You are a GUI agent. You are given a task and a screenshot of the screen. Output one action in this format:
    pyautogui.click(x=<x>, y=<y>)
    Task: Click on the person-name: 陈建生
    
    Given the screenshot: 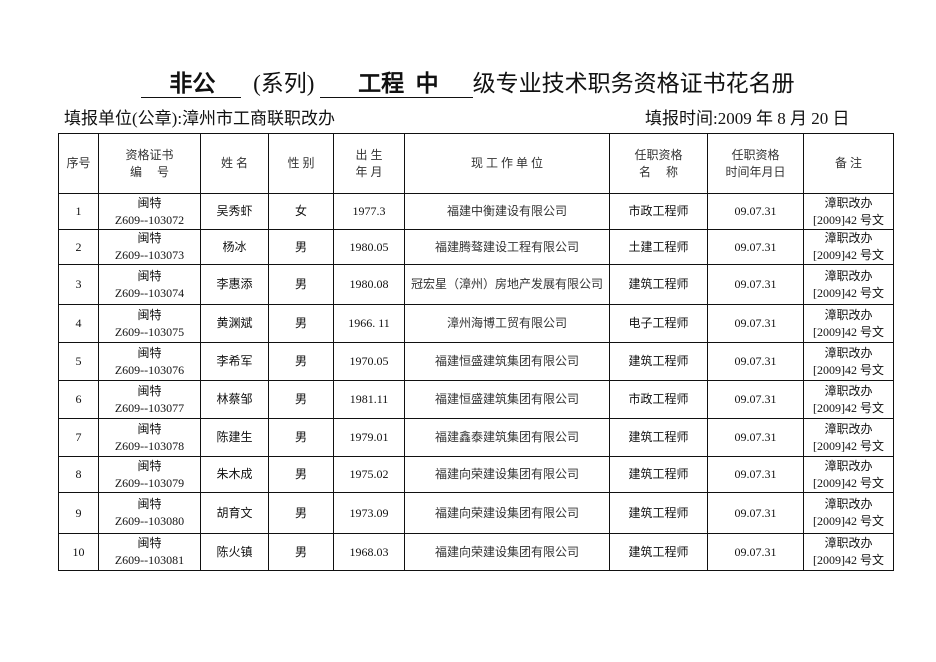 What is the action you would take?
    pyautogui.click(x=234, y=437)
    